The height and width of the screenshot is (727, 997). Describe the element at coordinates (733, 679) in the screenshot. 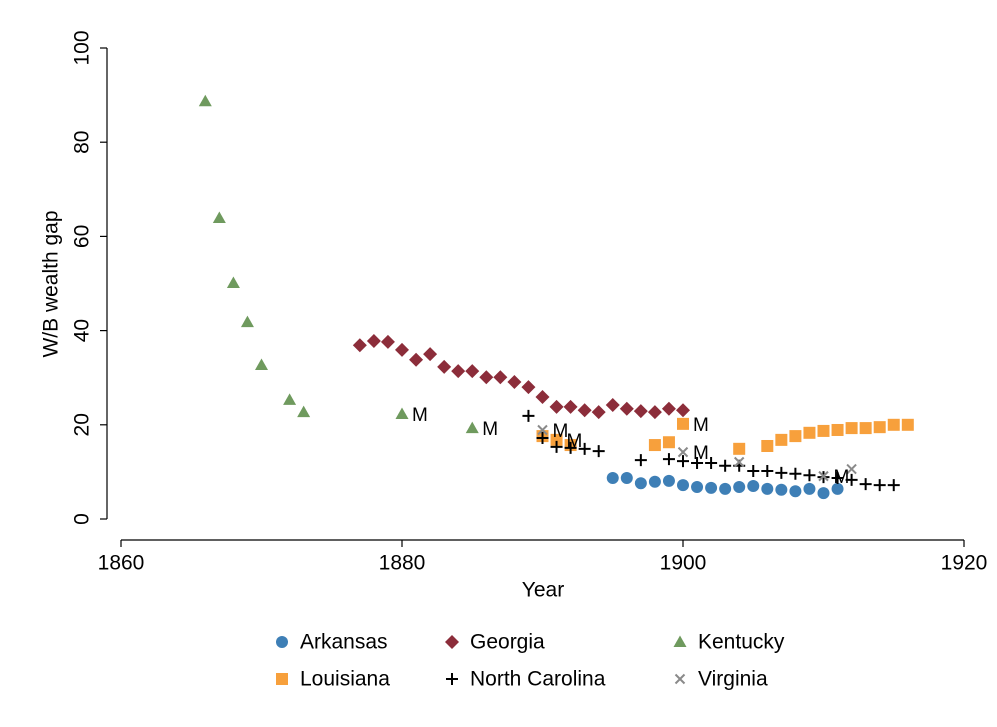

I see `legend-label: Virginia` at that location.